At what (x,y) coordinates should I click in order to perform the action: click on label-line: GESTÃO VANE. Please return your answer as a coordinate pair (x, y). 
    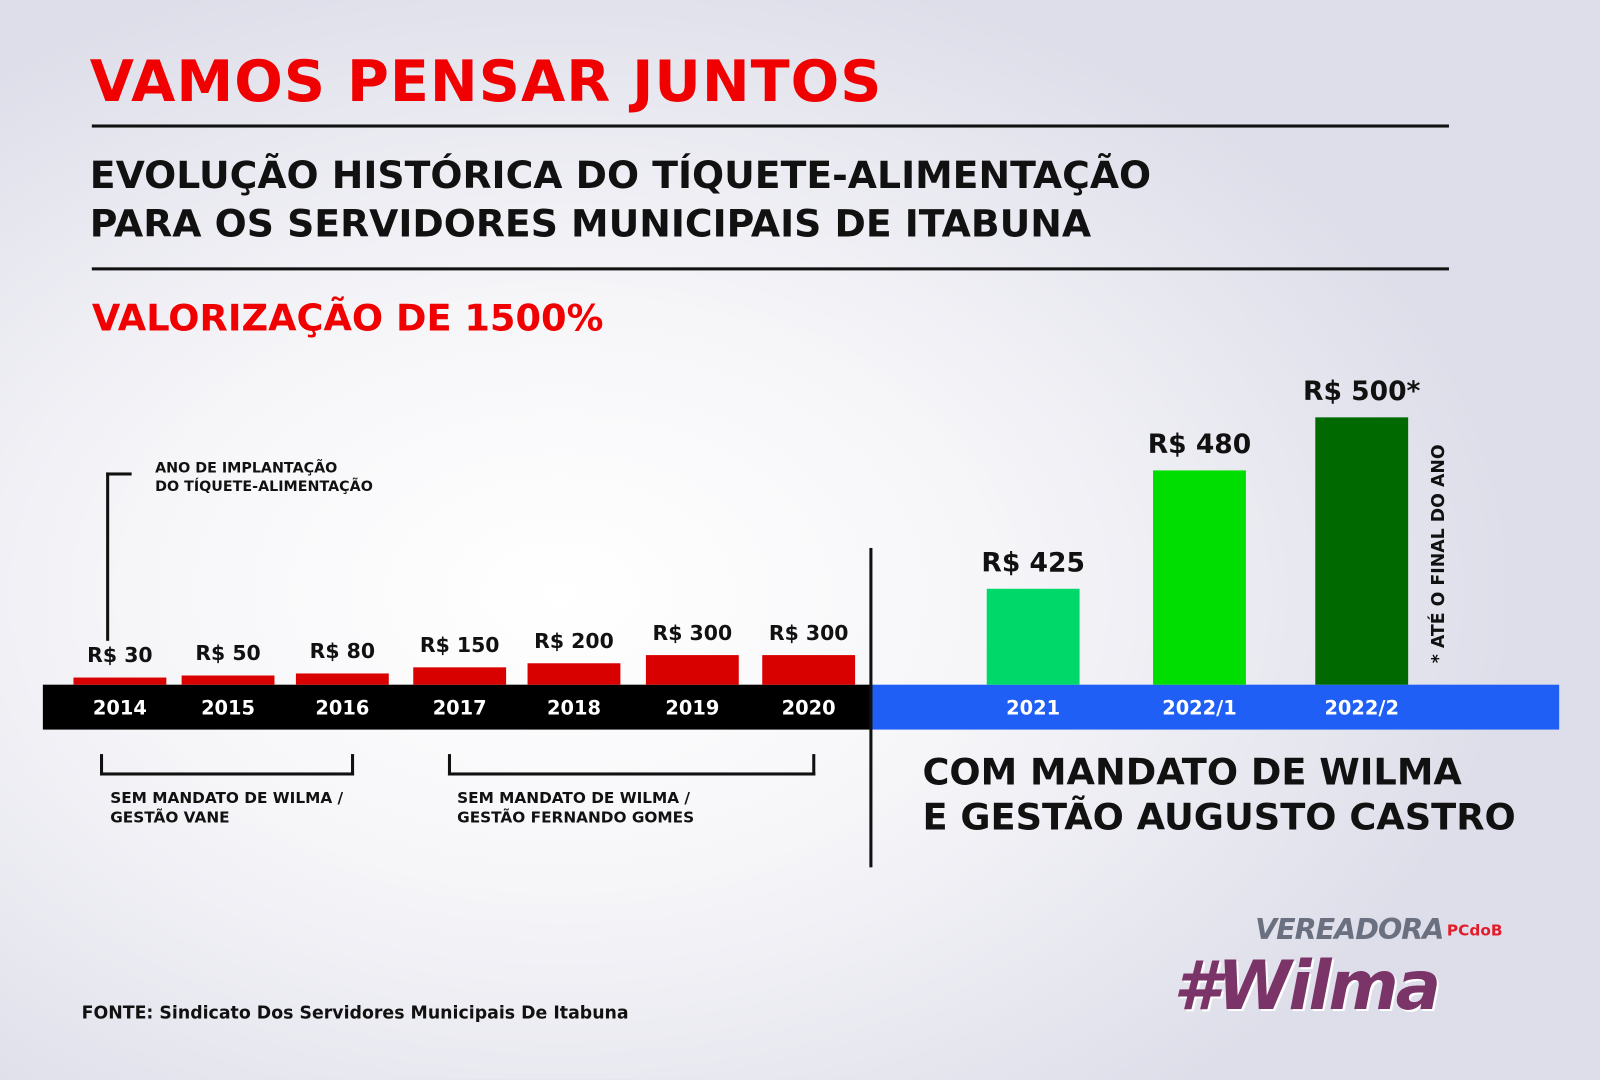
    Looking at the image, I should click on (170, 817).